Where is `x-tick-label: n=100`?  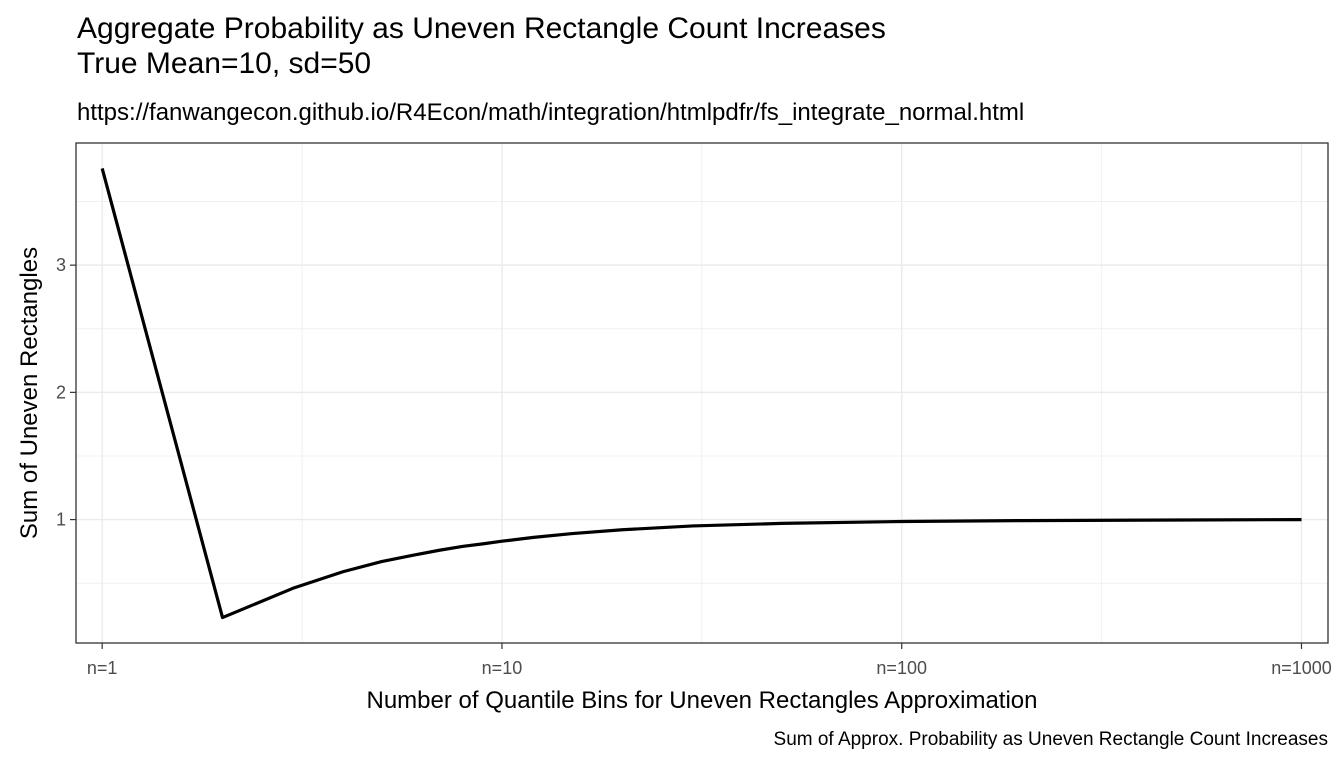
x-tick-label: n=100 is located at coordinates (901, 668).